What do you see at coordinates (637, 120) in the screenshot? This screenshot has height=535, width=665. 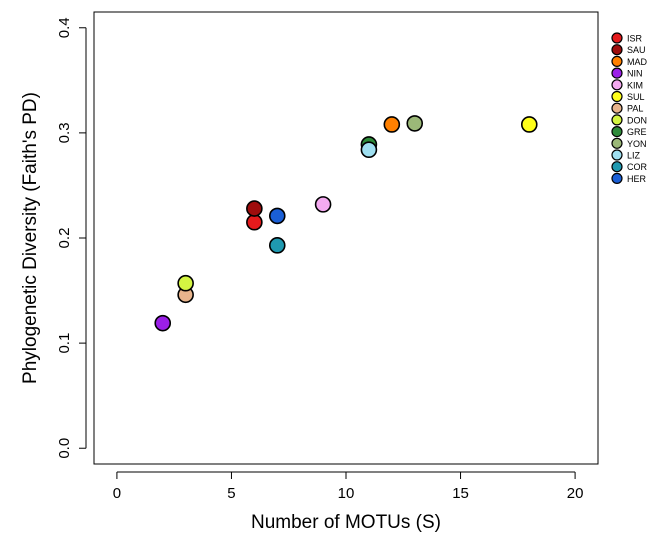 I see `legend-label: DON` at bounding box center [637, 120].